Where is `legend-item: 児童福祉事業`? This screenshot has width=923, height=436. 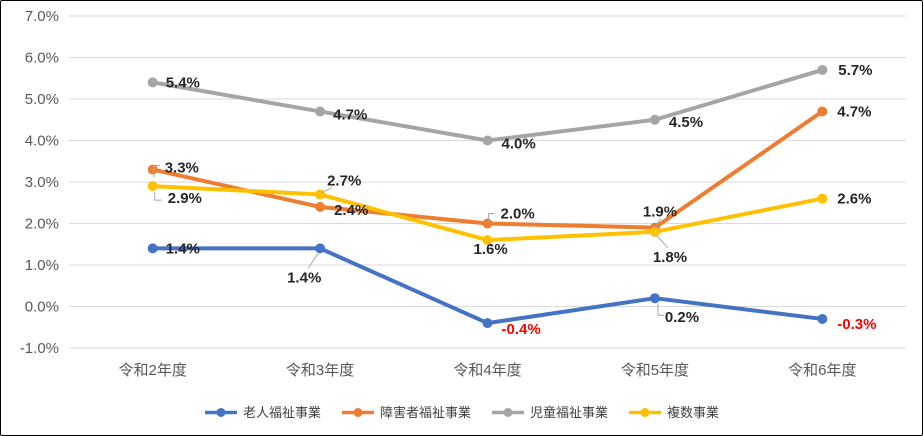 legend-item: 児童福祉事業 is located at coordinates (549, 412).